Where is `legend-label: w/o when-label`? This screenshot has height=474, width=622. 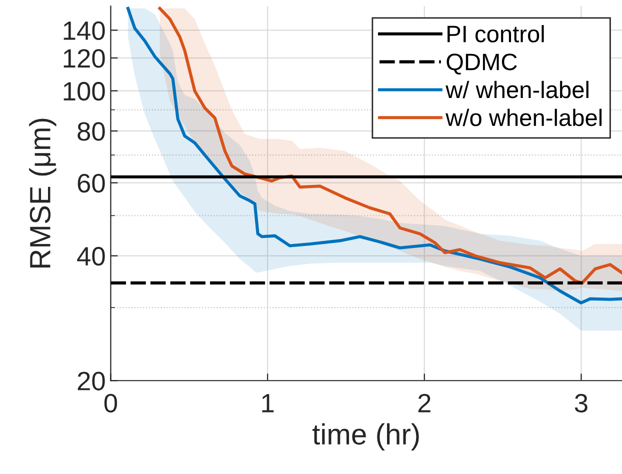 legend-label: w/o when-label is located at coordinates (524, 117).